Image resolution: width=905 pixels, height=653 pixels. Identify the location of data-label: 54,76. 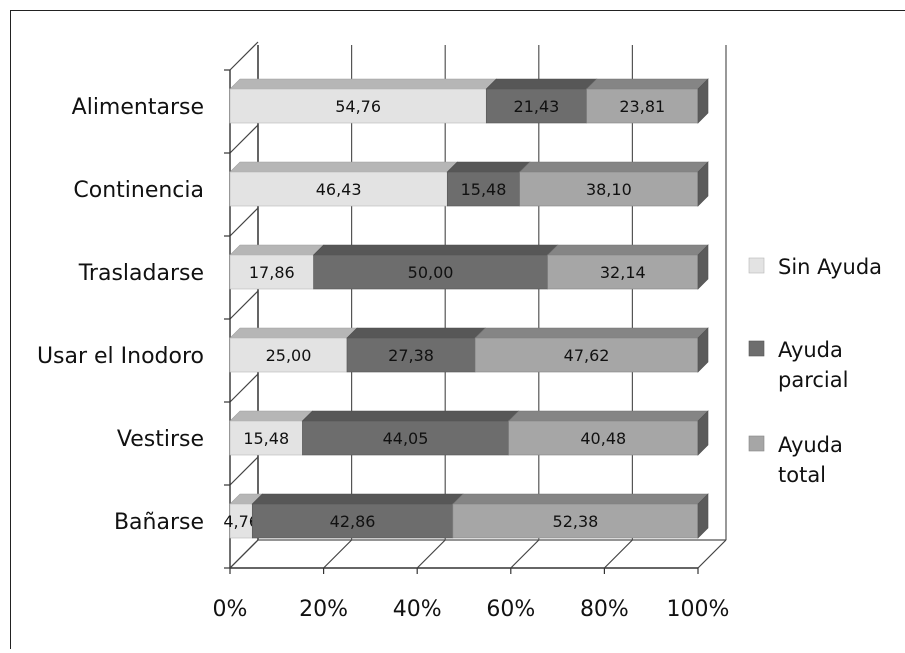
(358, 106).